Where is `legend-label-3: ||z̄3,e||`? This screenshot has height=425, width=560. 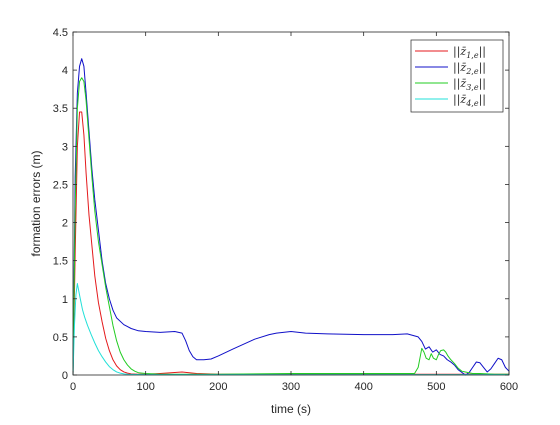
legend-label-3: ||z̄3,e|| is located at coordinates (469, 84).